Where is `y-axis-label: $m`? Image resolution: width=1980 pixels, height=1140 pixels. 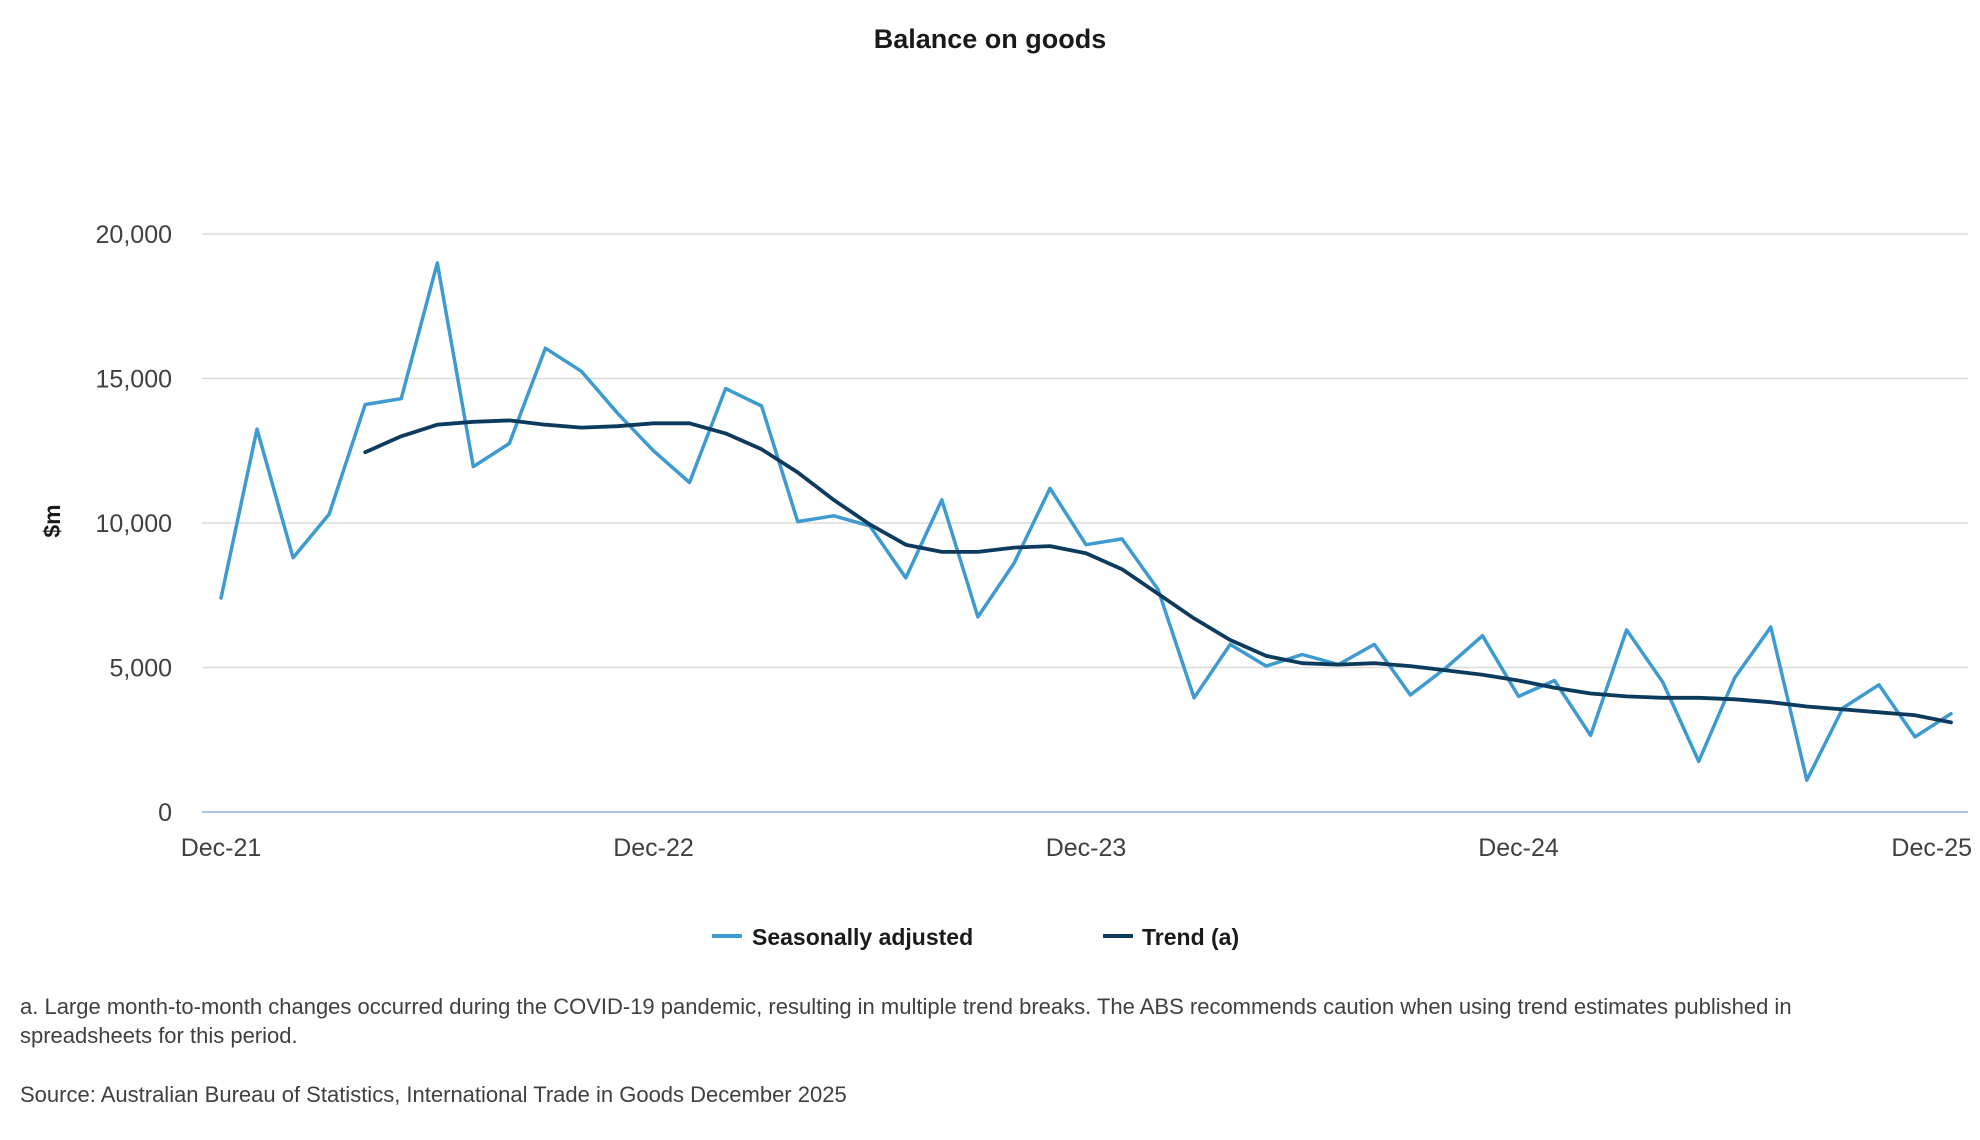 y-axis-label: $m is located at coordinates (52, 520).